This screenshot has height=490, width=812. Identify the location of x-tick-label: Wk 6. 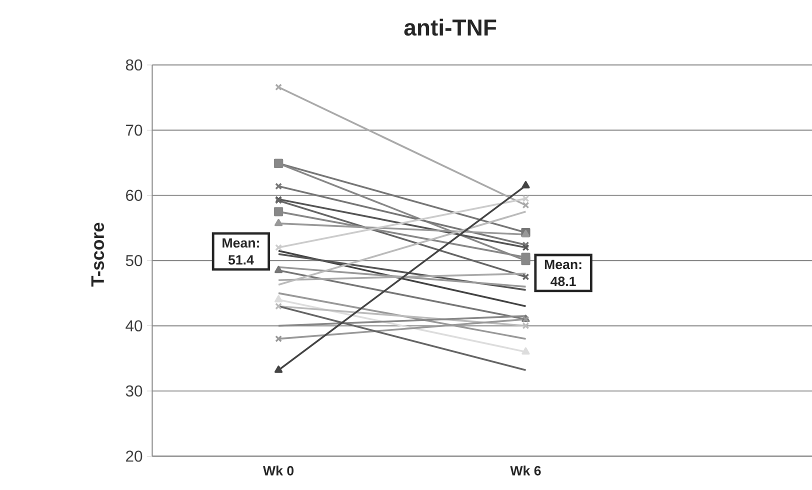
(525, 471).